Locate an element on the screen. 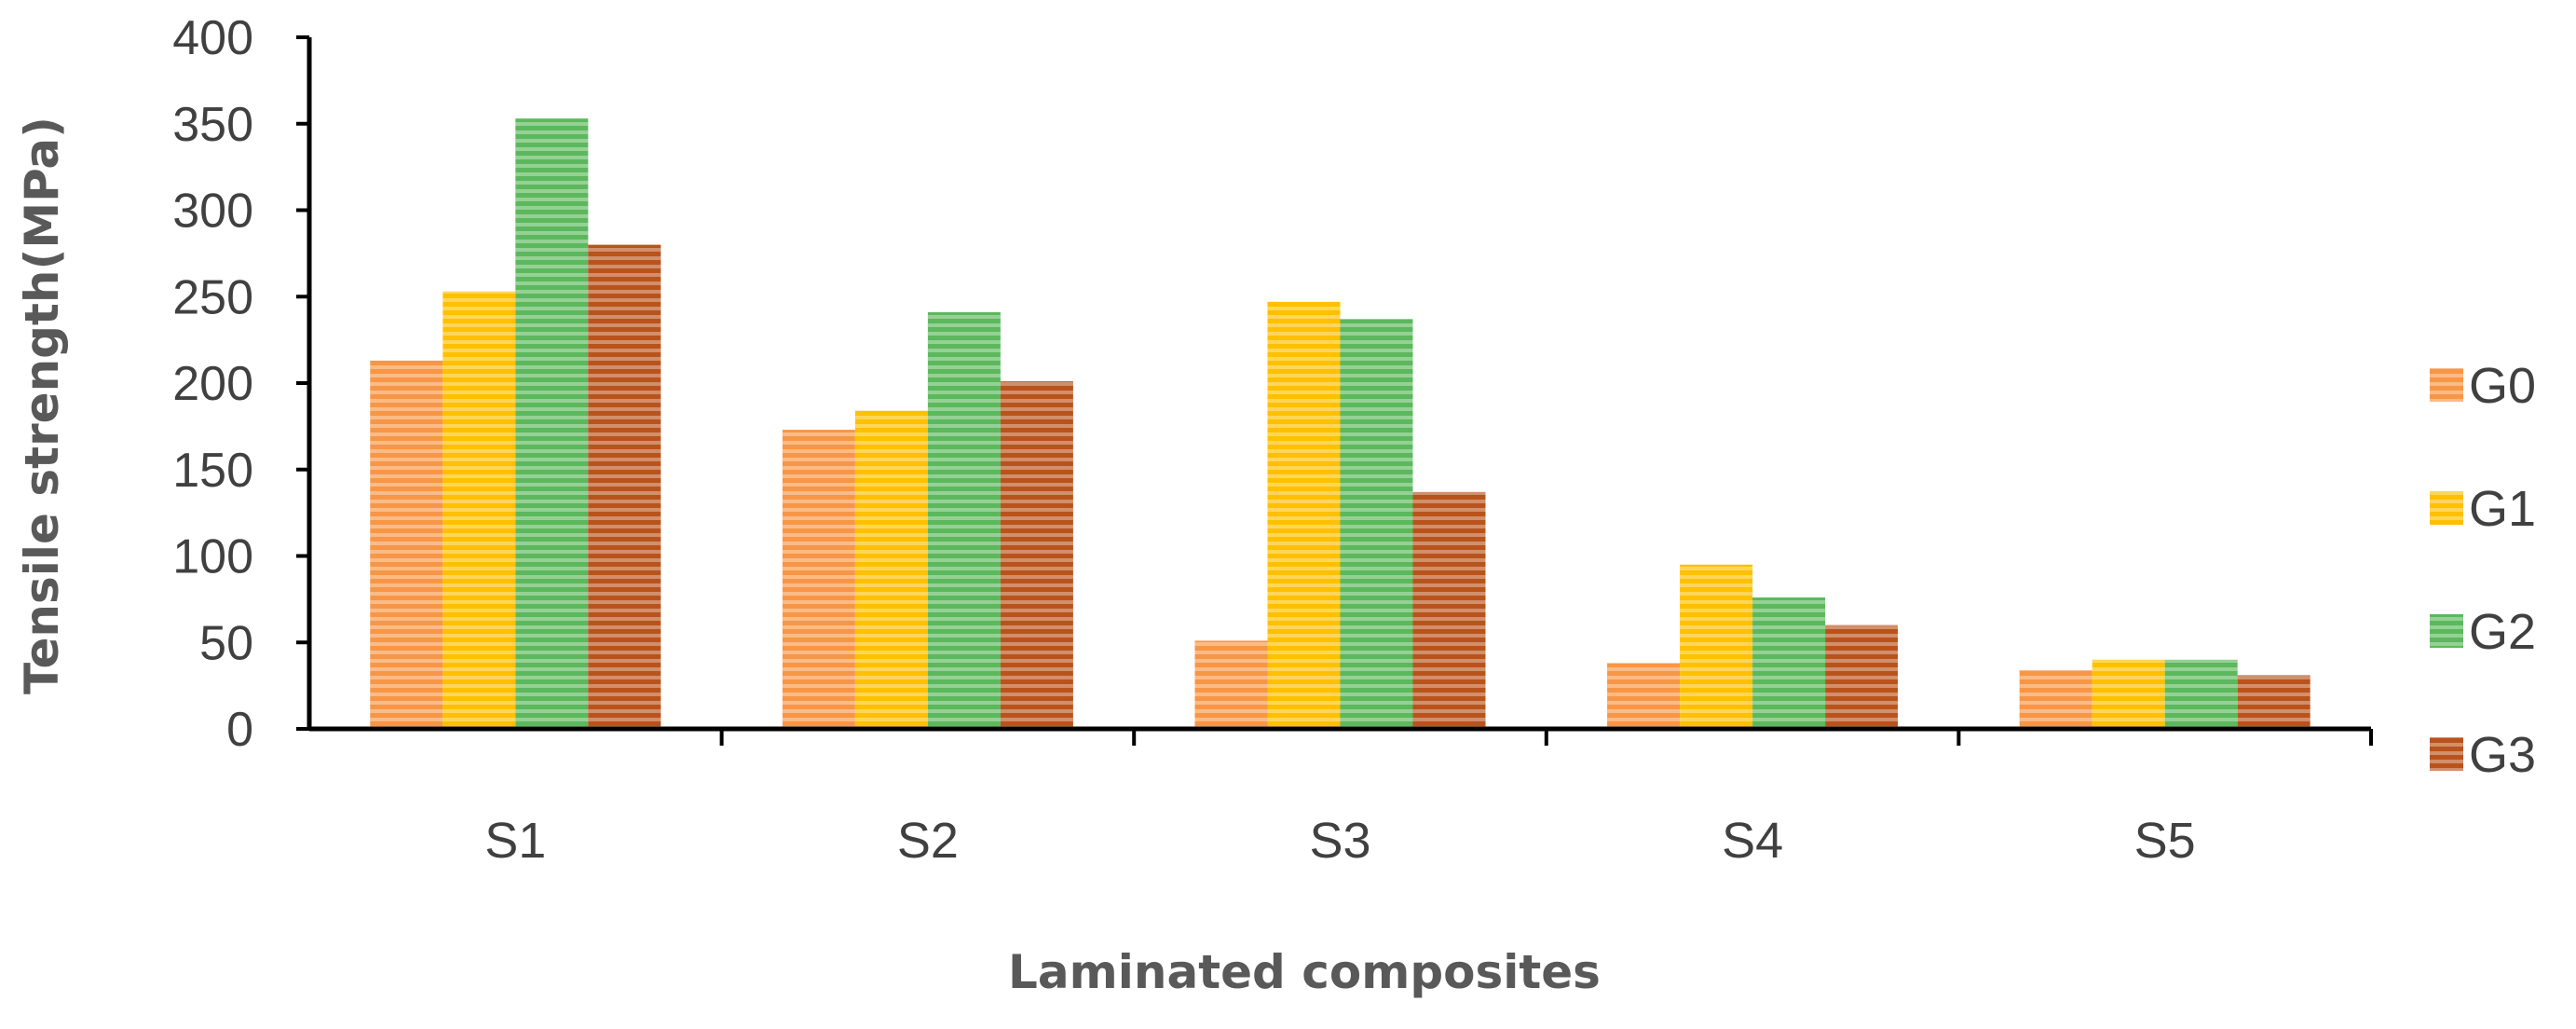 This screenshot has height=1029, width=2576. bar-stripe-g1-s5 is located at coordinates (2128, 694).